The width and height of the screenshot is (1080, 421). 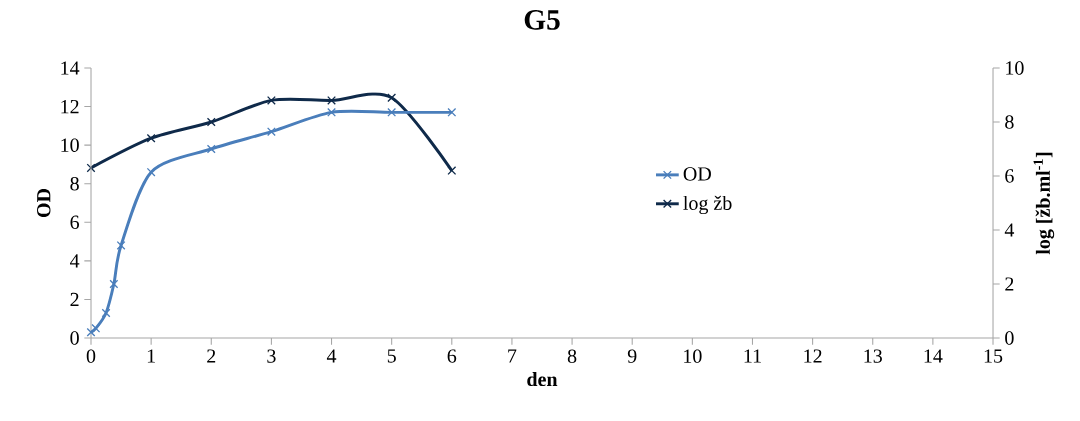 I want to click on x-tick-label: 2, so click(x=211, y=356).